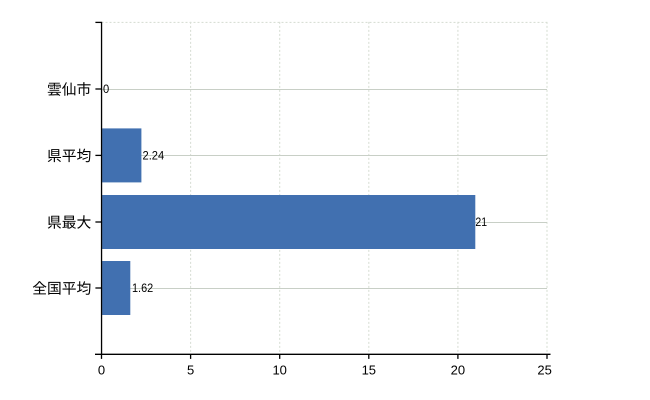 The height and width of the screenshot is (400, 650). Describe the element at coordinates (369, 370) in the screenshot. I see `svg-text: 15` at that location.